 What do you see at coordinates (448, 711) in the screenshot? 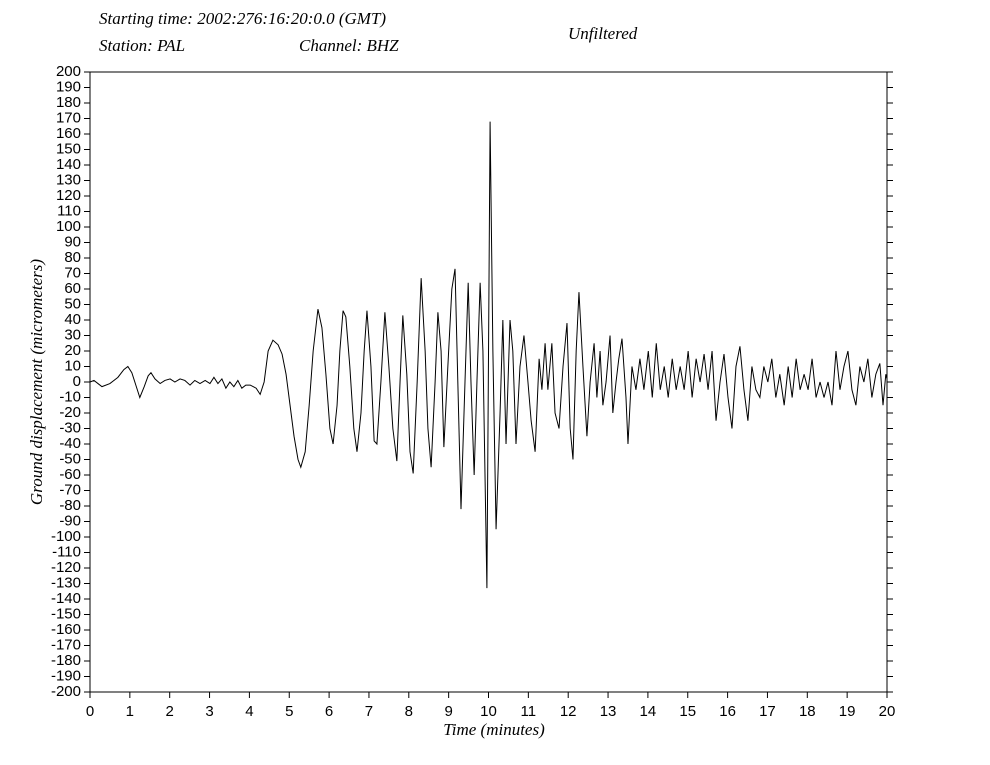
I see `x-tick-label: 9` at bounding box center [448, 711].